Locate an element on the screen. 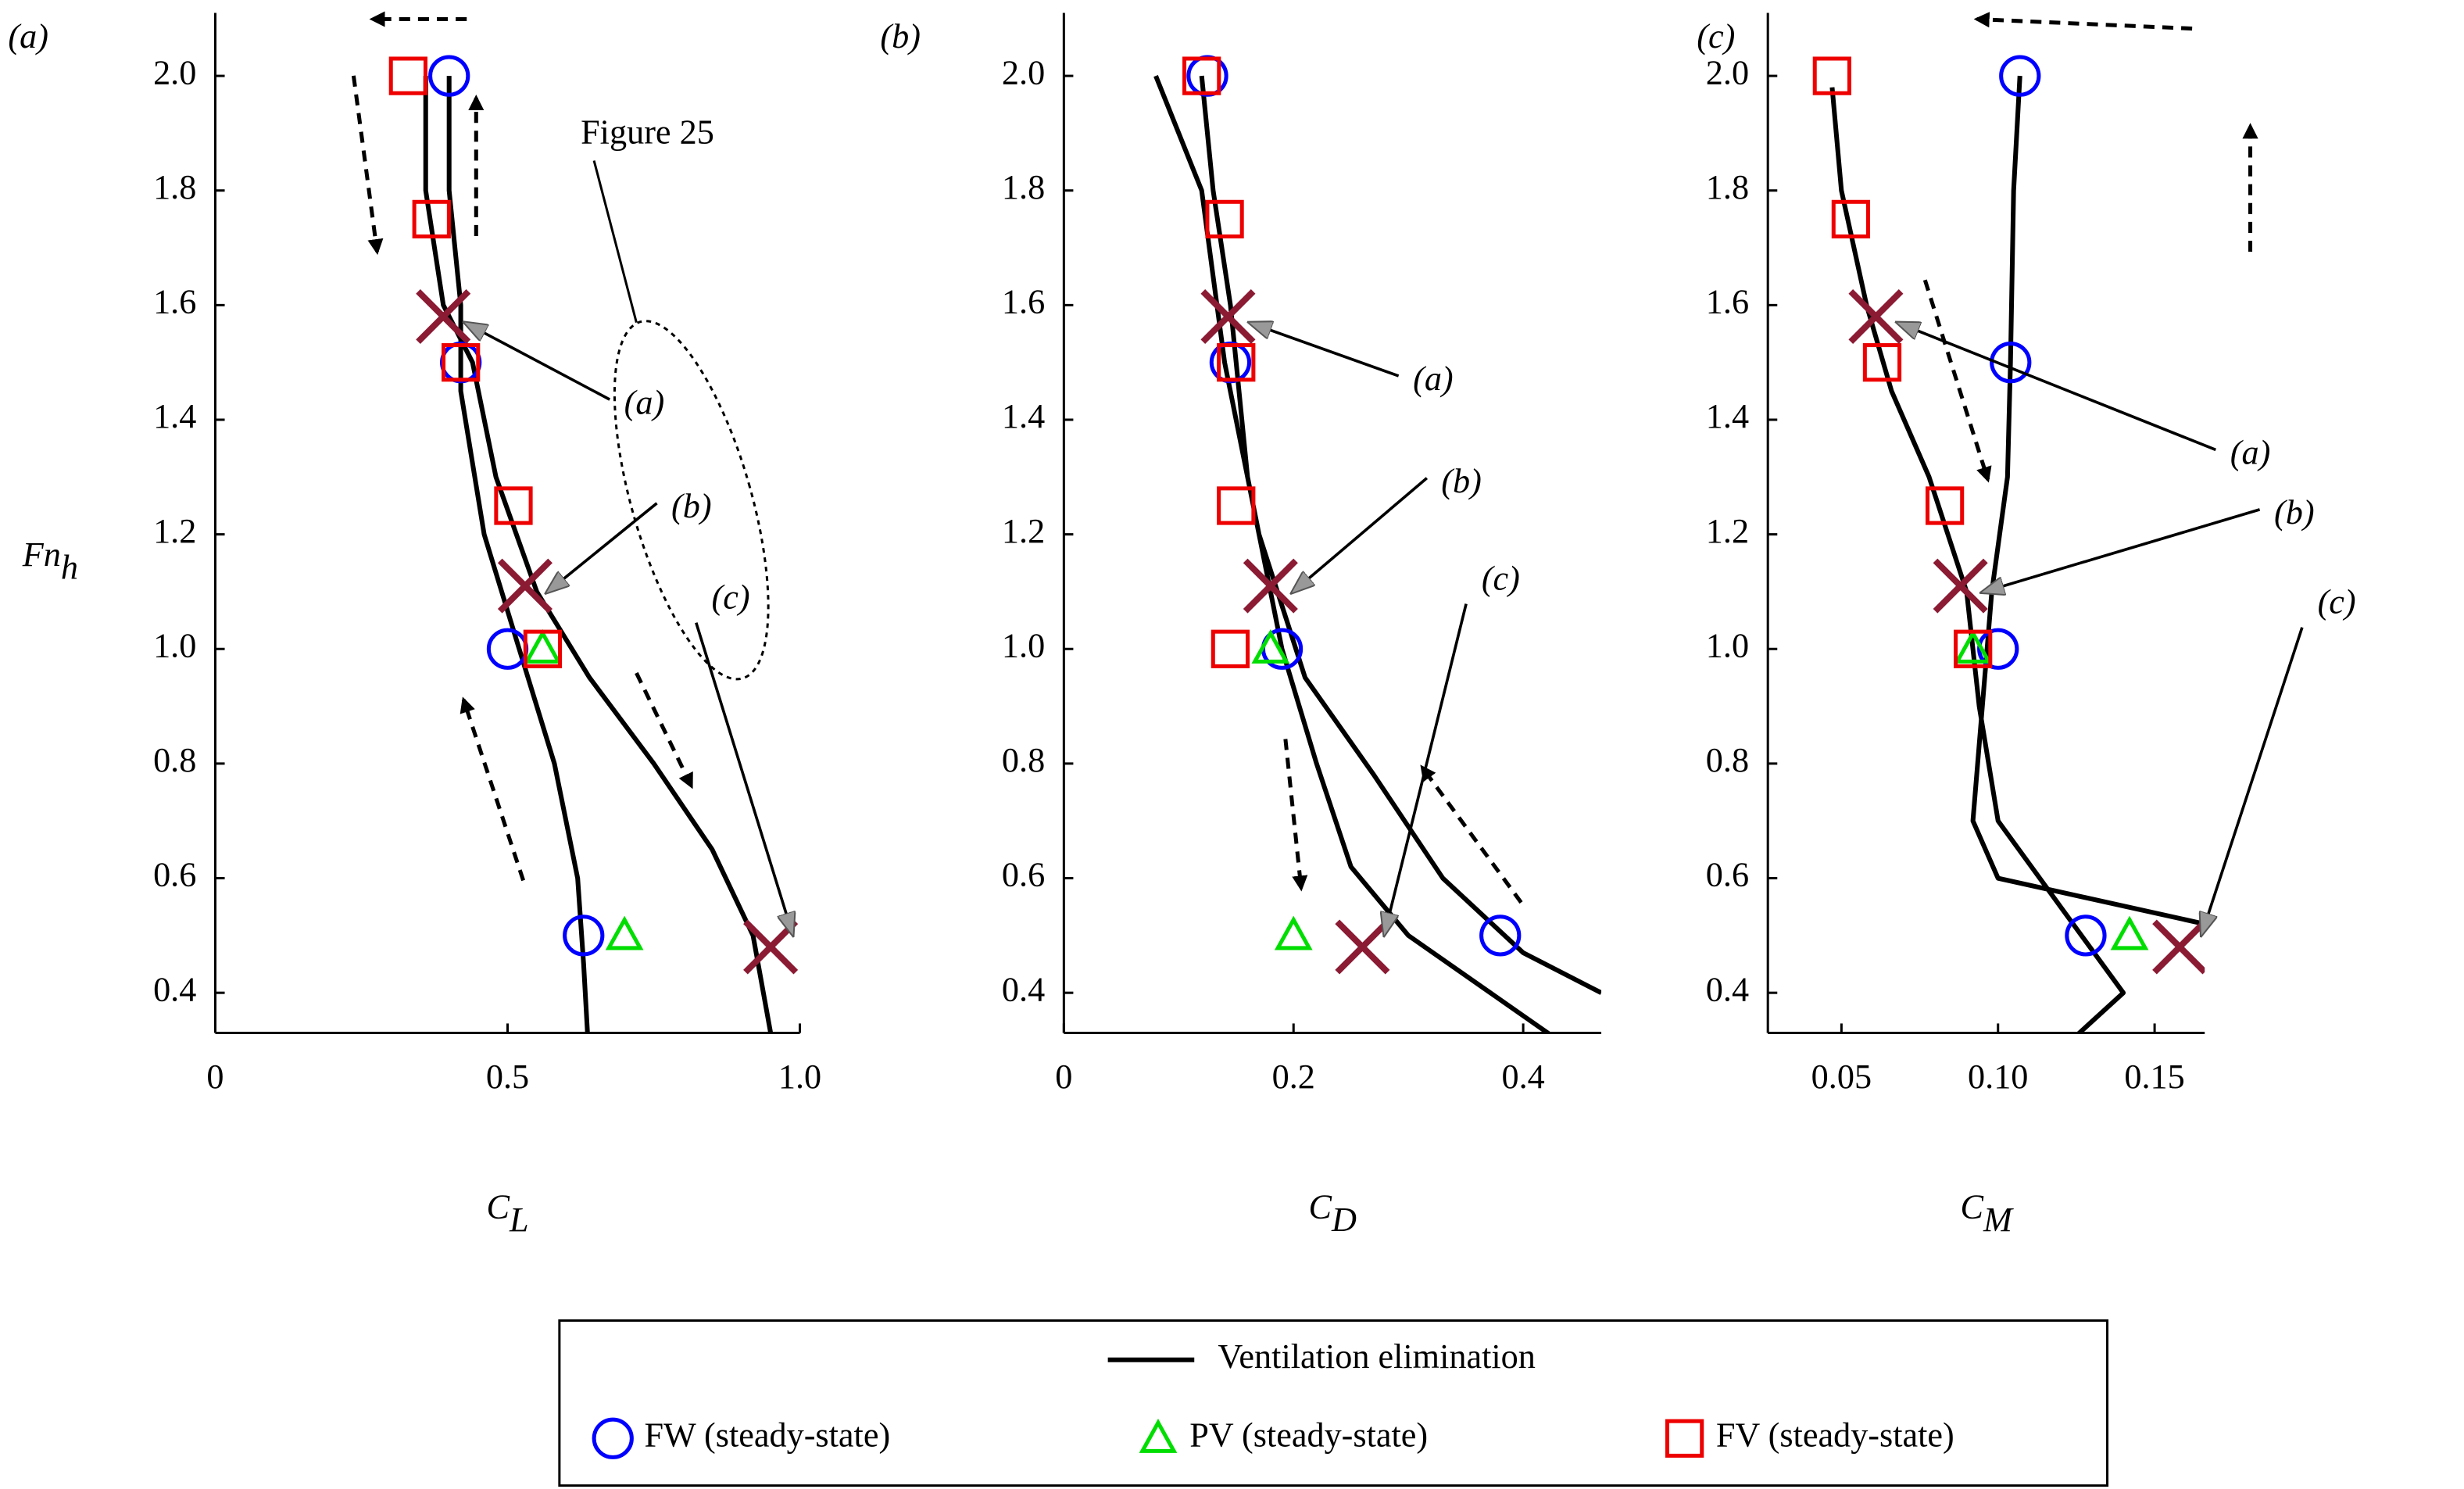 The width and height of the screenshot is (2464, 1489). figure-note: Figure 25 is located at coordinates (647, 132).